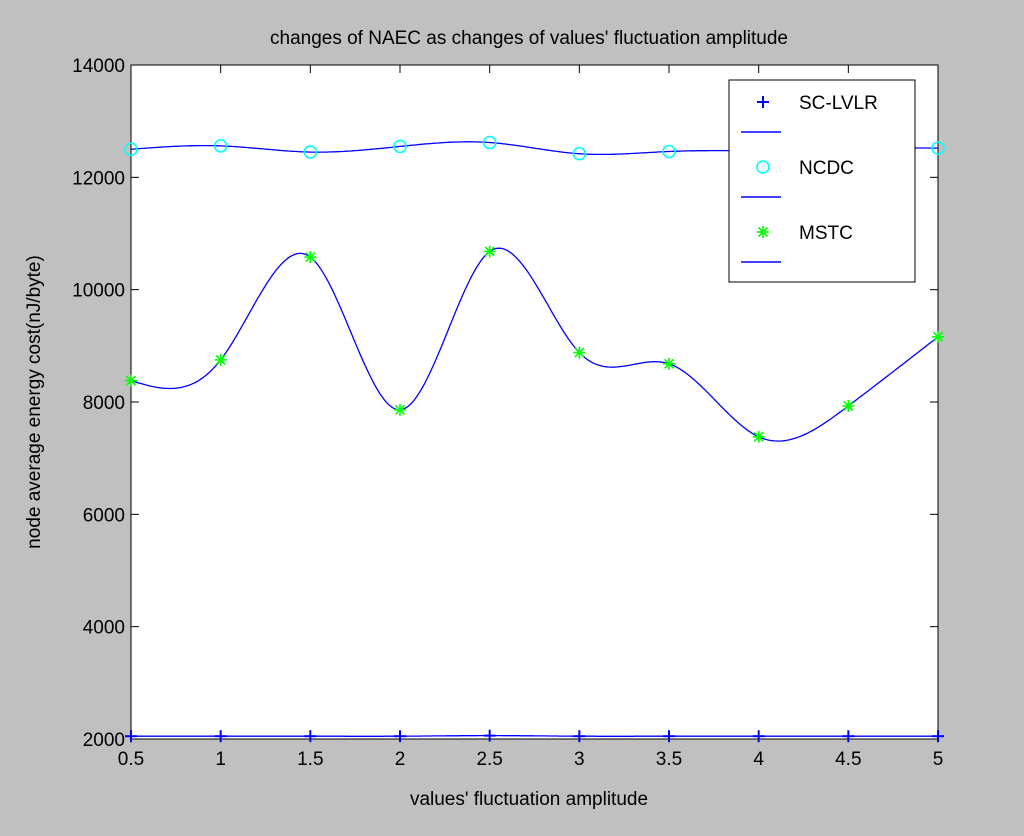 This screenshot has height=836, width=1024. What do you see at coordinates (579, 759) in the screenshot?
I see `x-tick-label: 3` at bounding box center [579, 759].